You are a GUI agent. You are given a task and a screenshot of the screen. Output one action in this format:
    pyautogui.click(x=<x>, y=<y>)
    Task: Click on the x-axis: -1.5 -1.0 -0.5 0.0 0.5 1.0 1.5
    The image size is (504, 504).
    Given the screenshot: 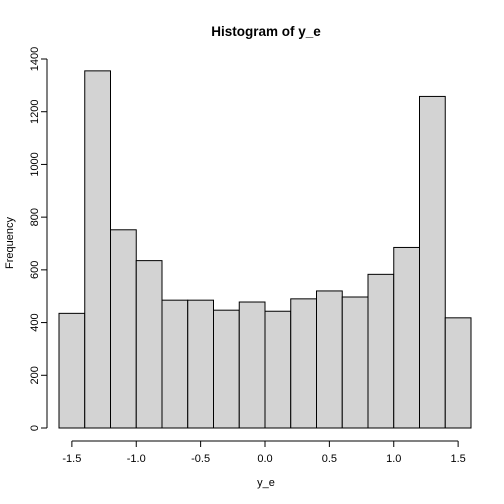 What is the action you would take?
    pyautogui.click(x=264, y=452)
    